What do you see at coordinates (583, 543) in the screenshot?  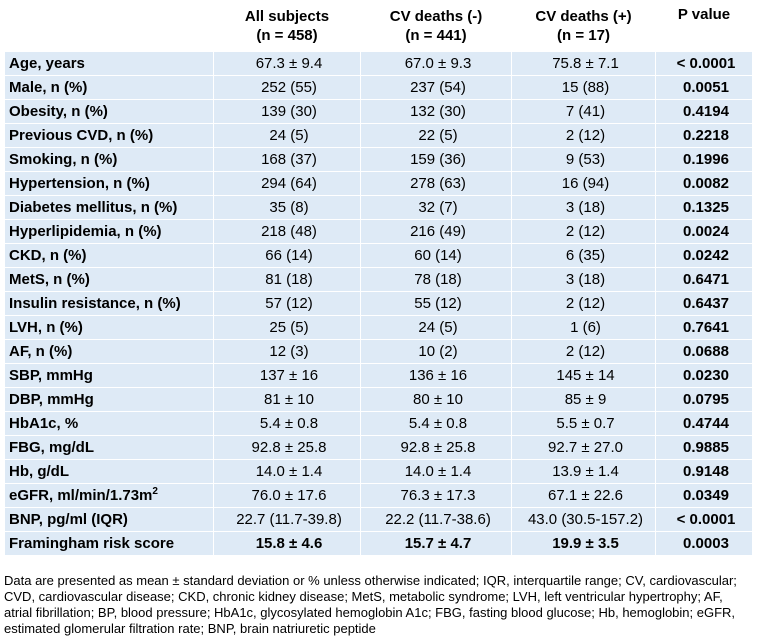 I see `cell-cv-deaths-positive: 19.9 ± 3.5` at bounding box center [583, 543].